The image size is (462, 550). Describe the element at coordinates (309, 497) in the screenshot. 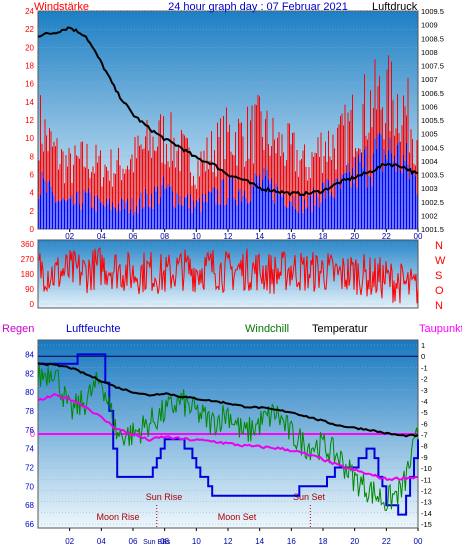

I see `annotation-sun-set: Sun Set` at that location.